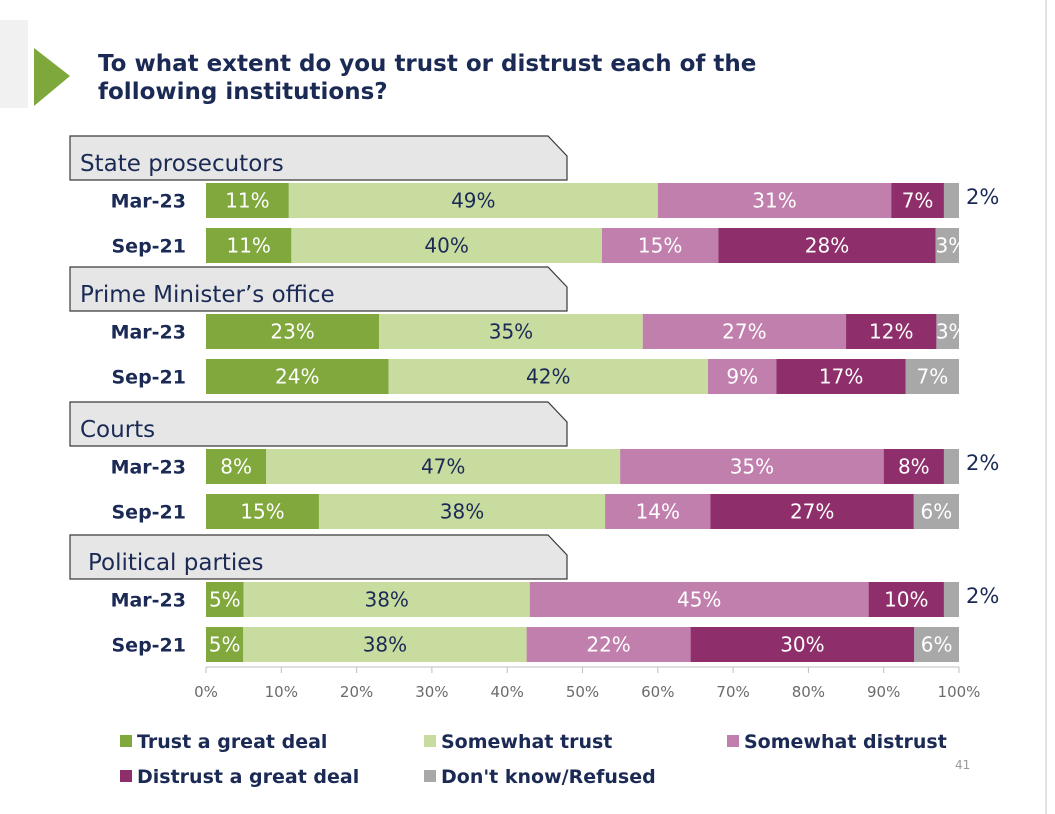 The height and width of the screenshot is (814, 1055). Describe the element at coordinates (959, 692) in the screenshot. I see `x-tick-label: 100%` at that location.